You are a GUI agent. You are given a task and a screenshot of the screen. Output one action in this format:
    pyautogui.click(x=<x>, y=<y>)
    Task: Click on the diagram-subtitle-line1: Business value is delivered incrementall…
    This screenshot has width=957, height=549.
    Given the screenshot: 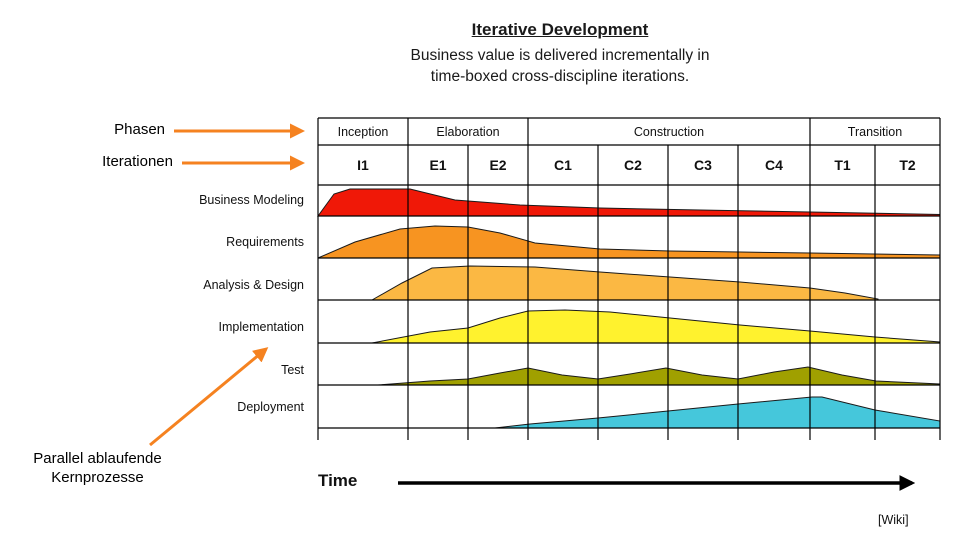 What is the action you would take?
    pyautogui.click(x=560, y=55)
    